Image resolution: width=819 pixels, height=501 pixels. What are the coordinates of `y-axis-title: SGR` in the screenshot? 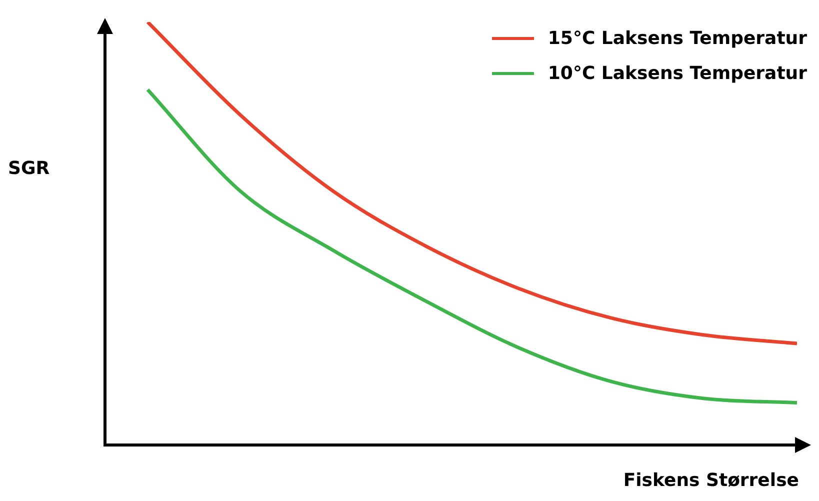 It's located at (29, 168).